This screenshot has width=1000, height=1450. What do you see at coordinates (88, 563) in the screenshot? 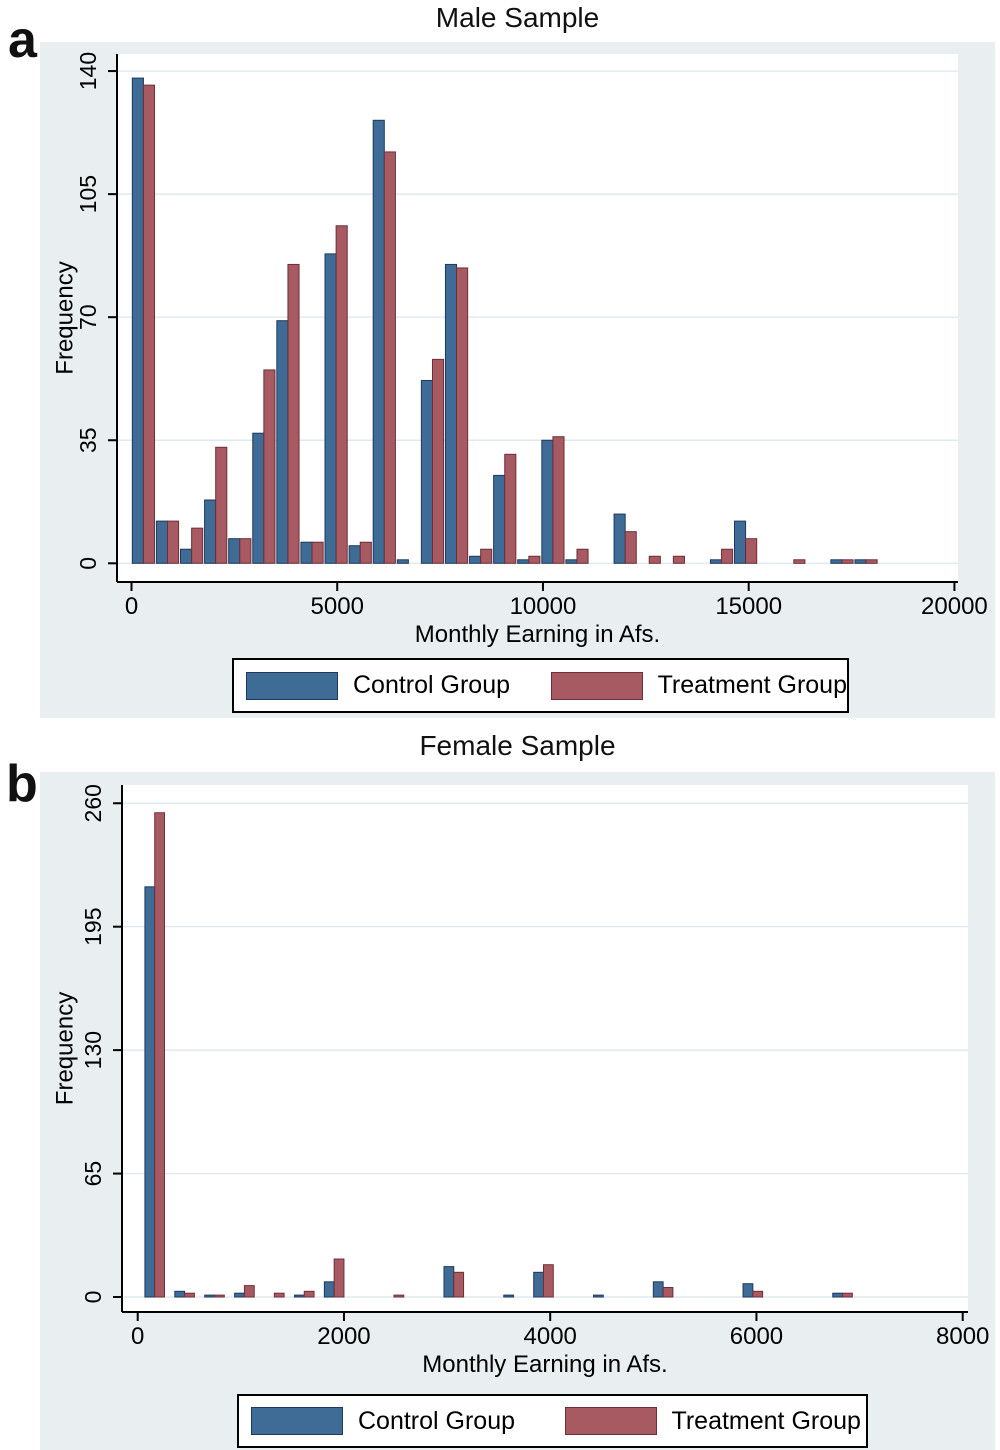
I see `y-tick-label: 0` at bounding box center [88, 563].